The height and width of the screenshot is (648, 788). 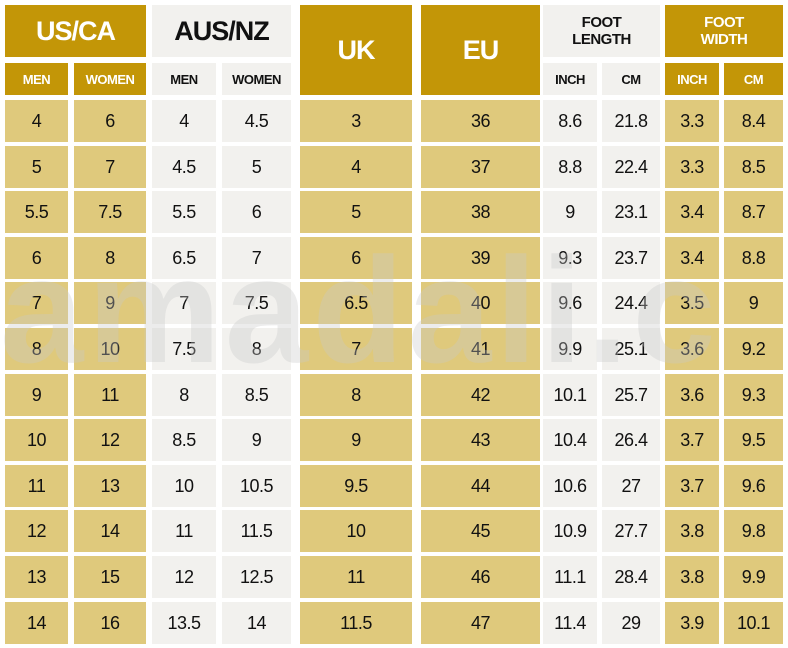 I want to click on cell-uk: 3, so click(x=356, y=121).